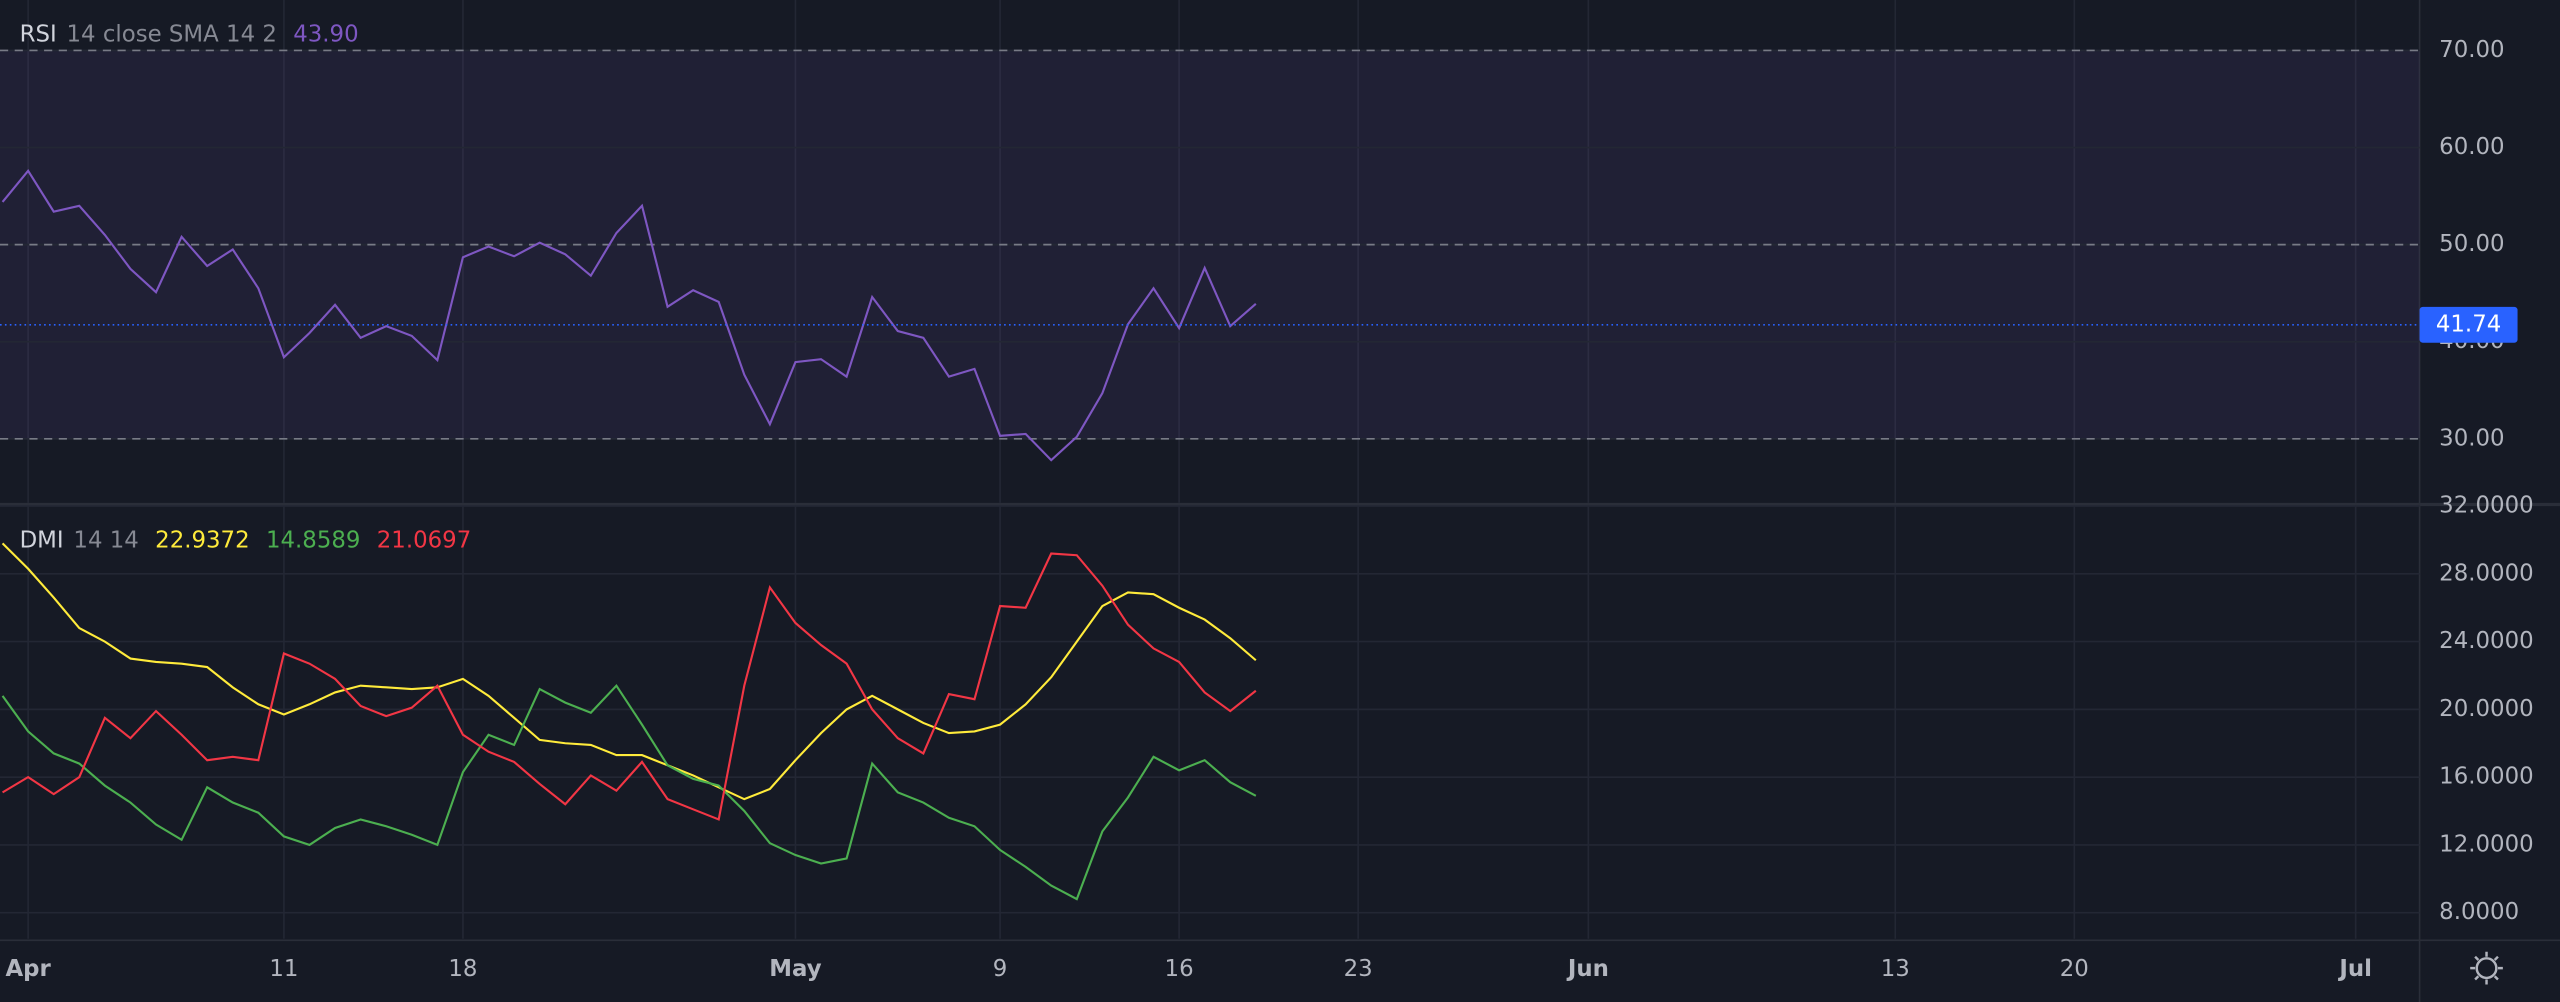 The height and width of the screenshot is (1002, 2560). What do you see at coordinates (462, 969) in the screenshot?
I see `x-tick-label: 18` at bounding box center [462, 969].